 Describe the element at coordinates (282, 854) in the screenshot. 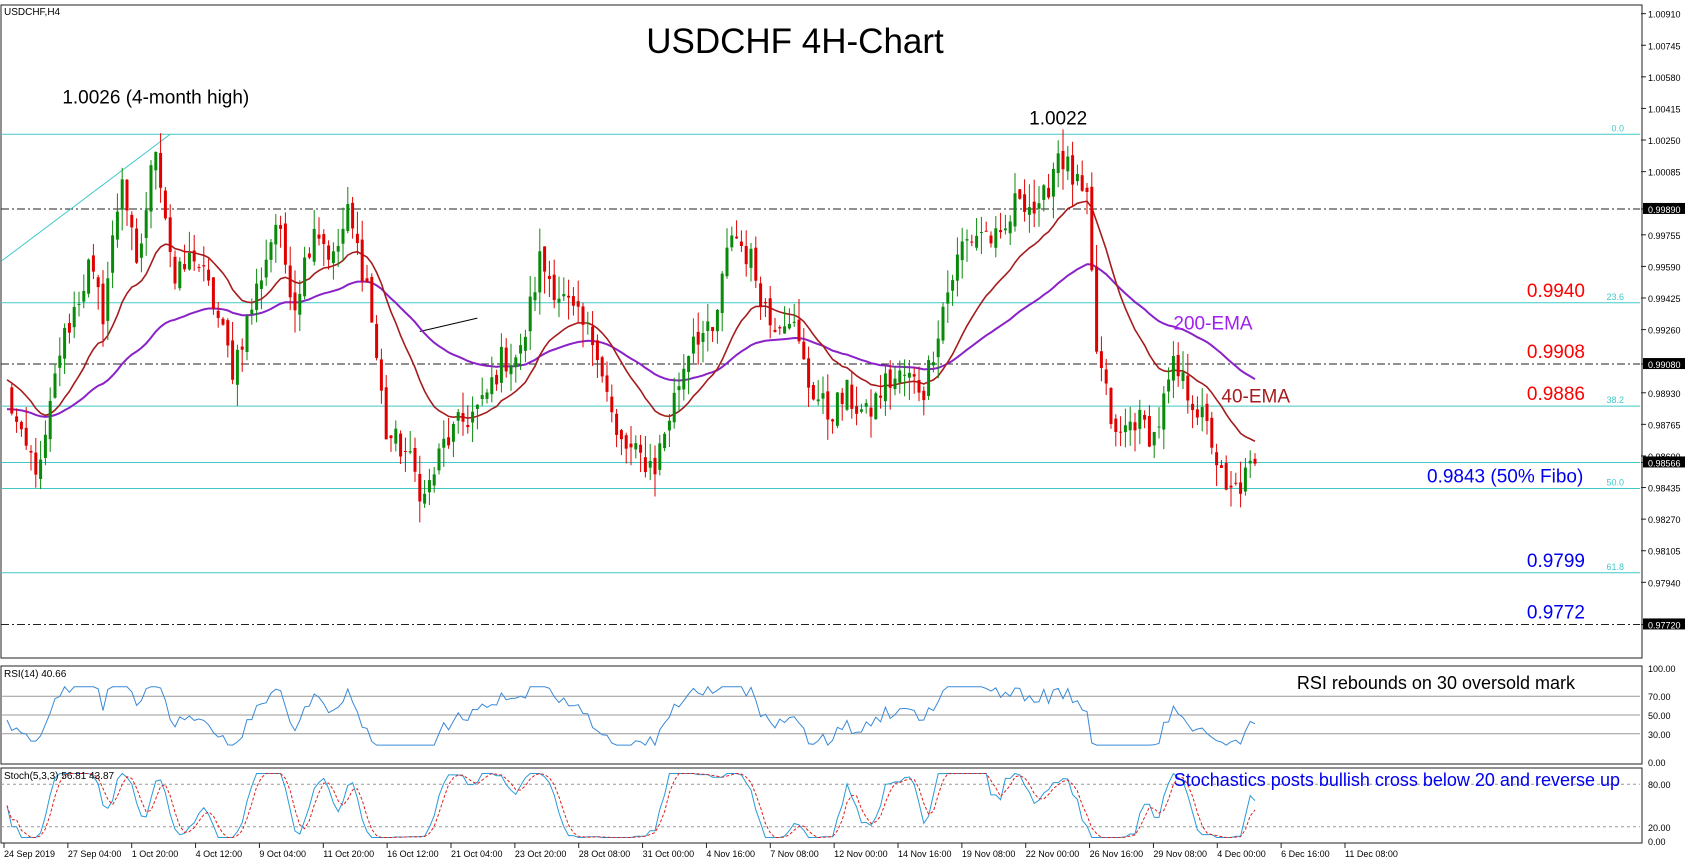

I see `x-tick-label: 9 Oct 04:00` at that location.